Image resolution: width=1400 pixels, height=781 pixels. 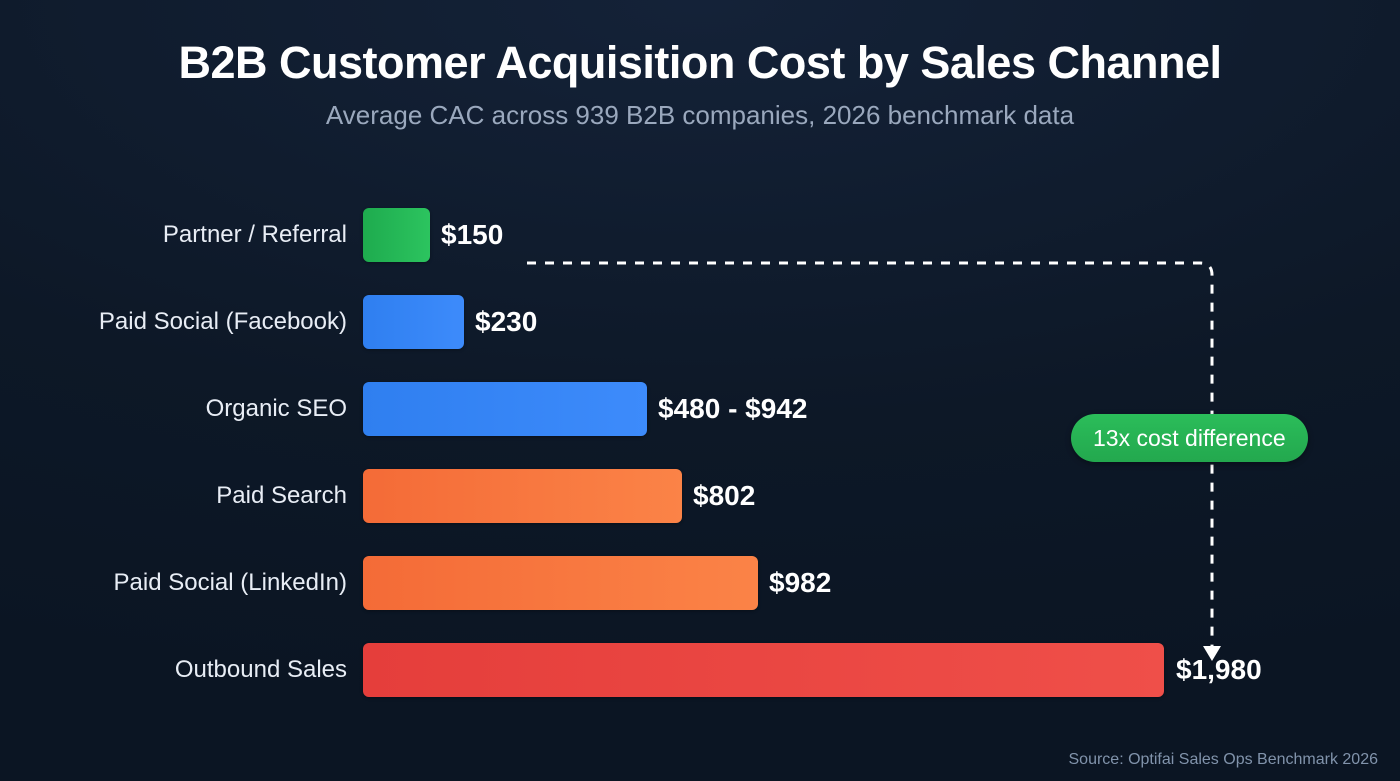 I want to click on category-label-paid-social-facebook: Paid Social (Facebook), so click(x=222, y=321).